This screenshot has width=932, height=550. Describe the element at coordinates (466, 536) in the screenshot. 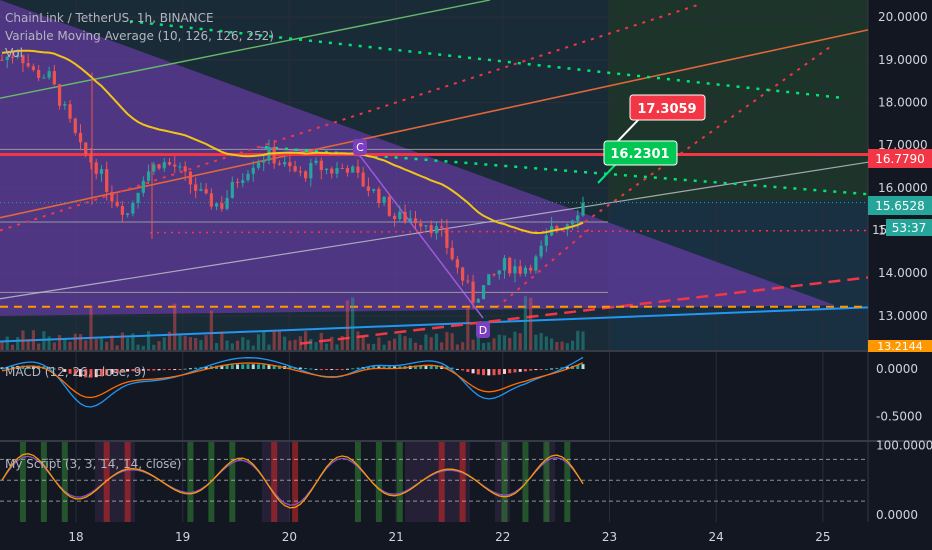

I see `time-axis-bg` at that location.